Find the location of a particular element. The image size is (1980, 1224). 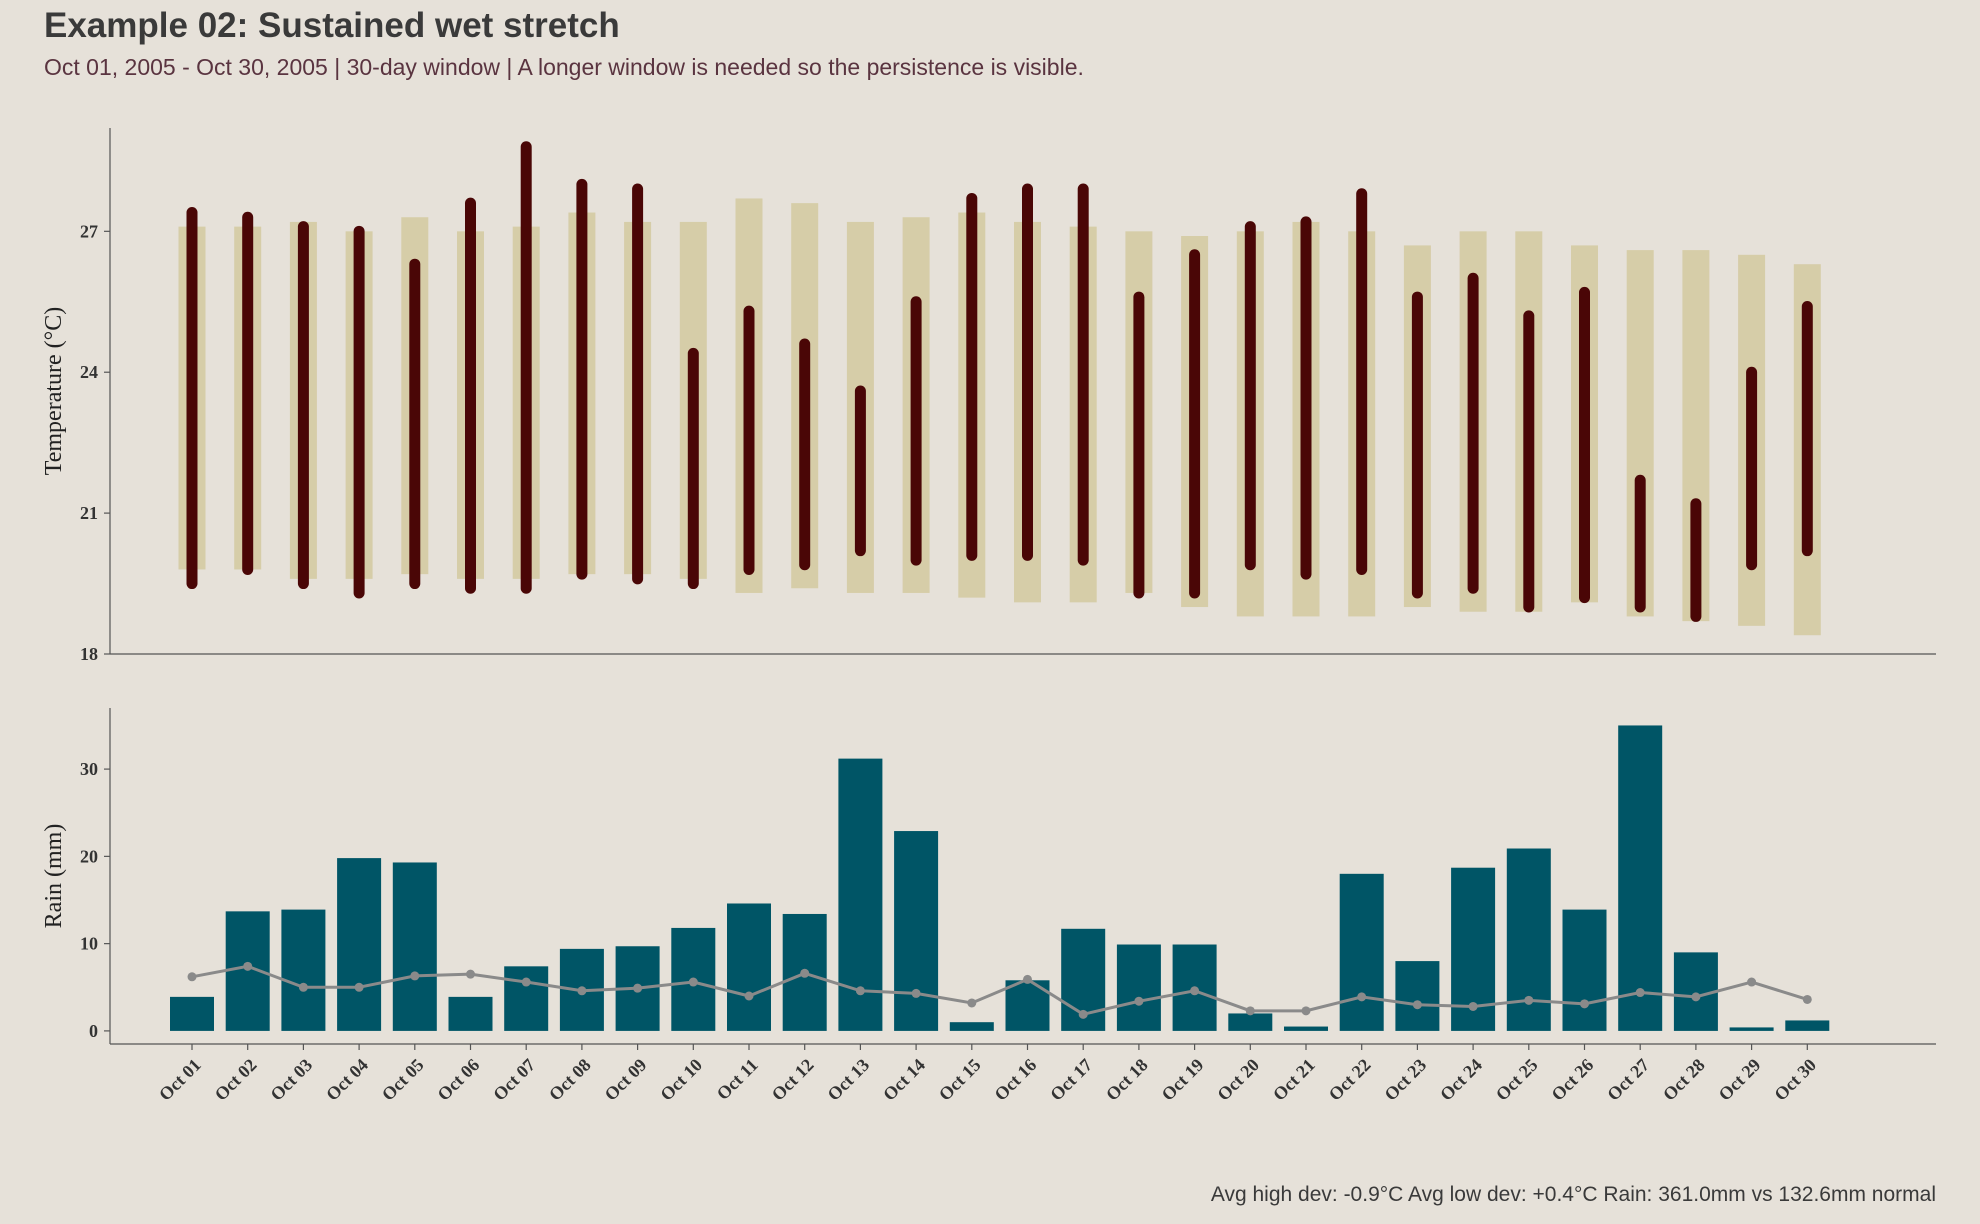

normal-rain-line is located at coordinates (999, 990).